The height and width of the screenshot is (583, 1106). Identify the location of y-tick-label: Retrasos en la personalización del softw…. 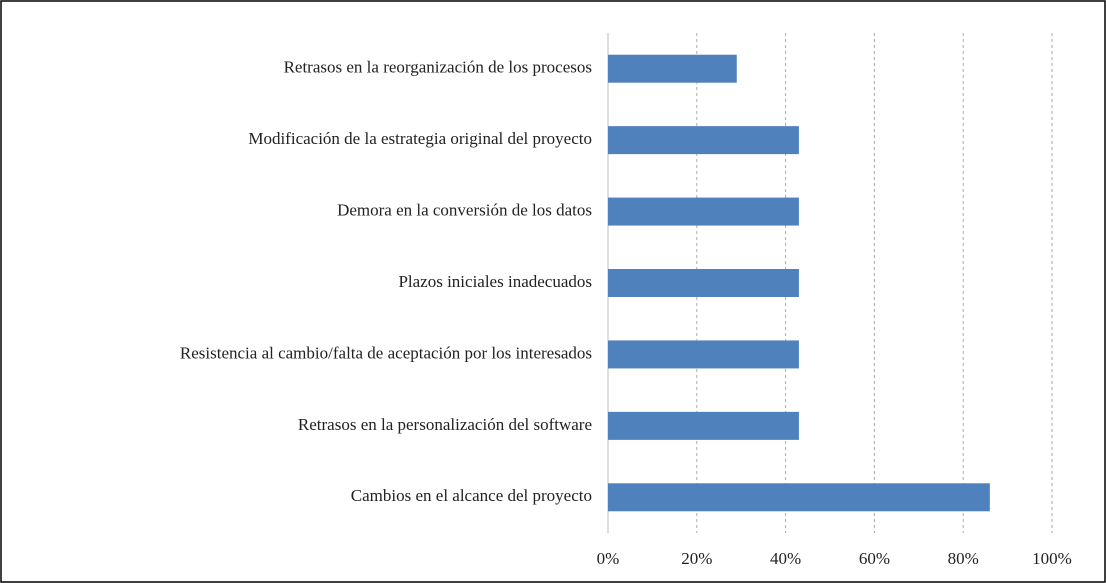
(445, 424).